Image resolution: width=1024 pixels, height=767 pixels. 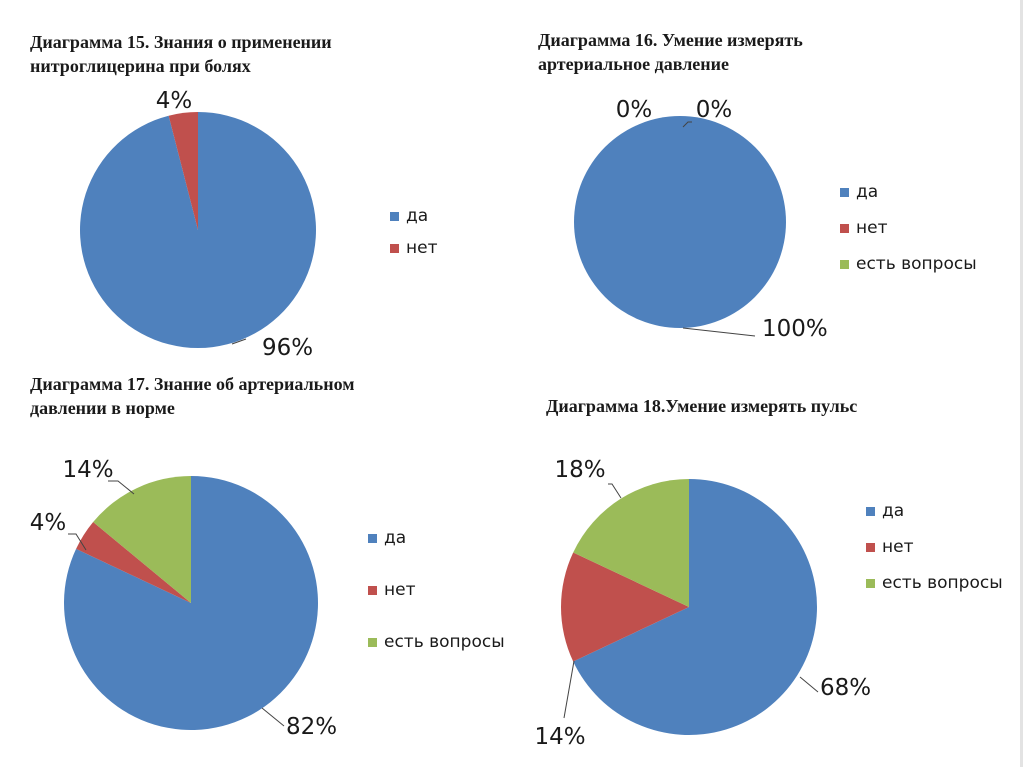 I want to click on data-label: 18%, so click(x=579, y=470).